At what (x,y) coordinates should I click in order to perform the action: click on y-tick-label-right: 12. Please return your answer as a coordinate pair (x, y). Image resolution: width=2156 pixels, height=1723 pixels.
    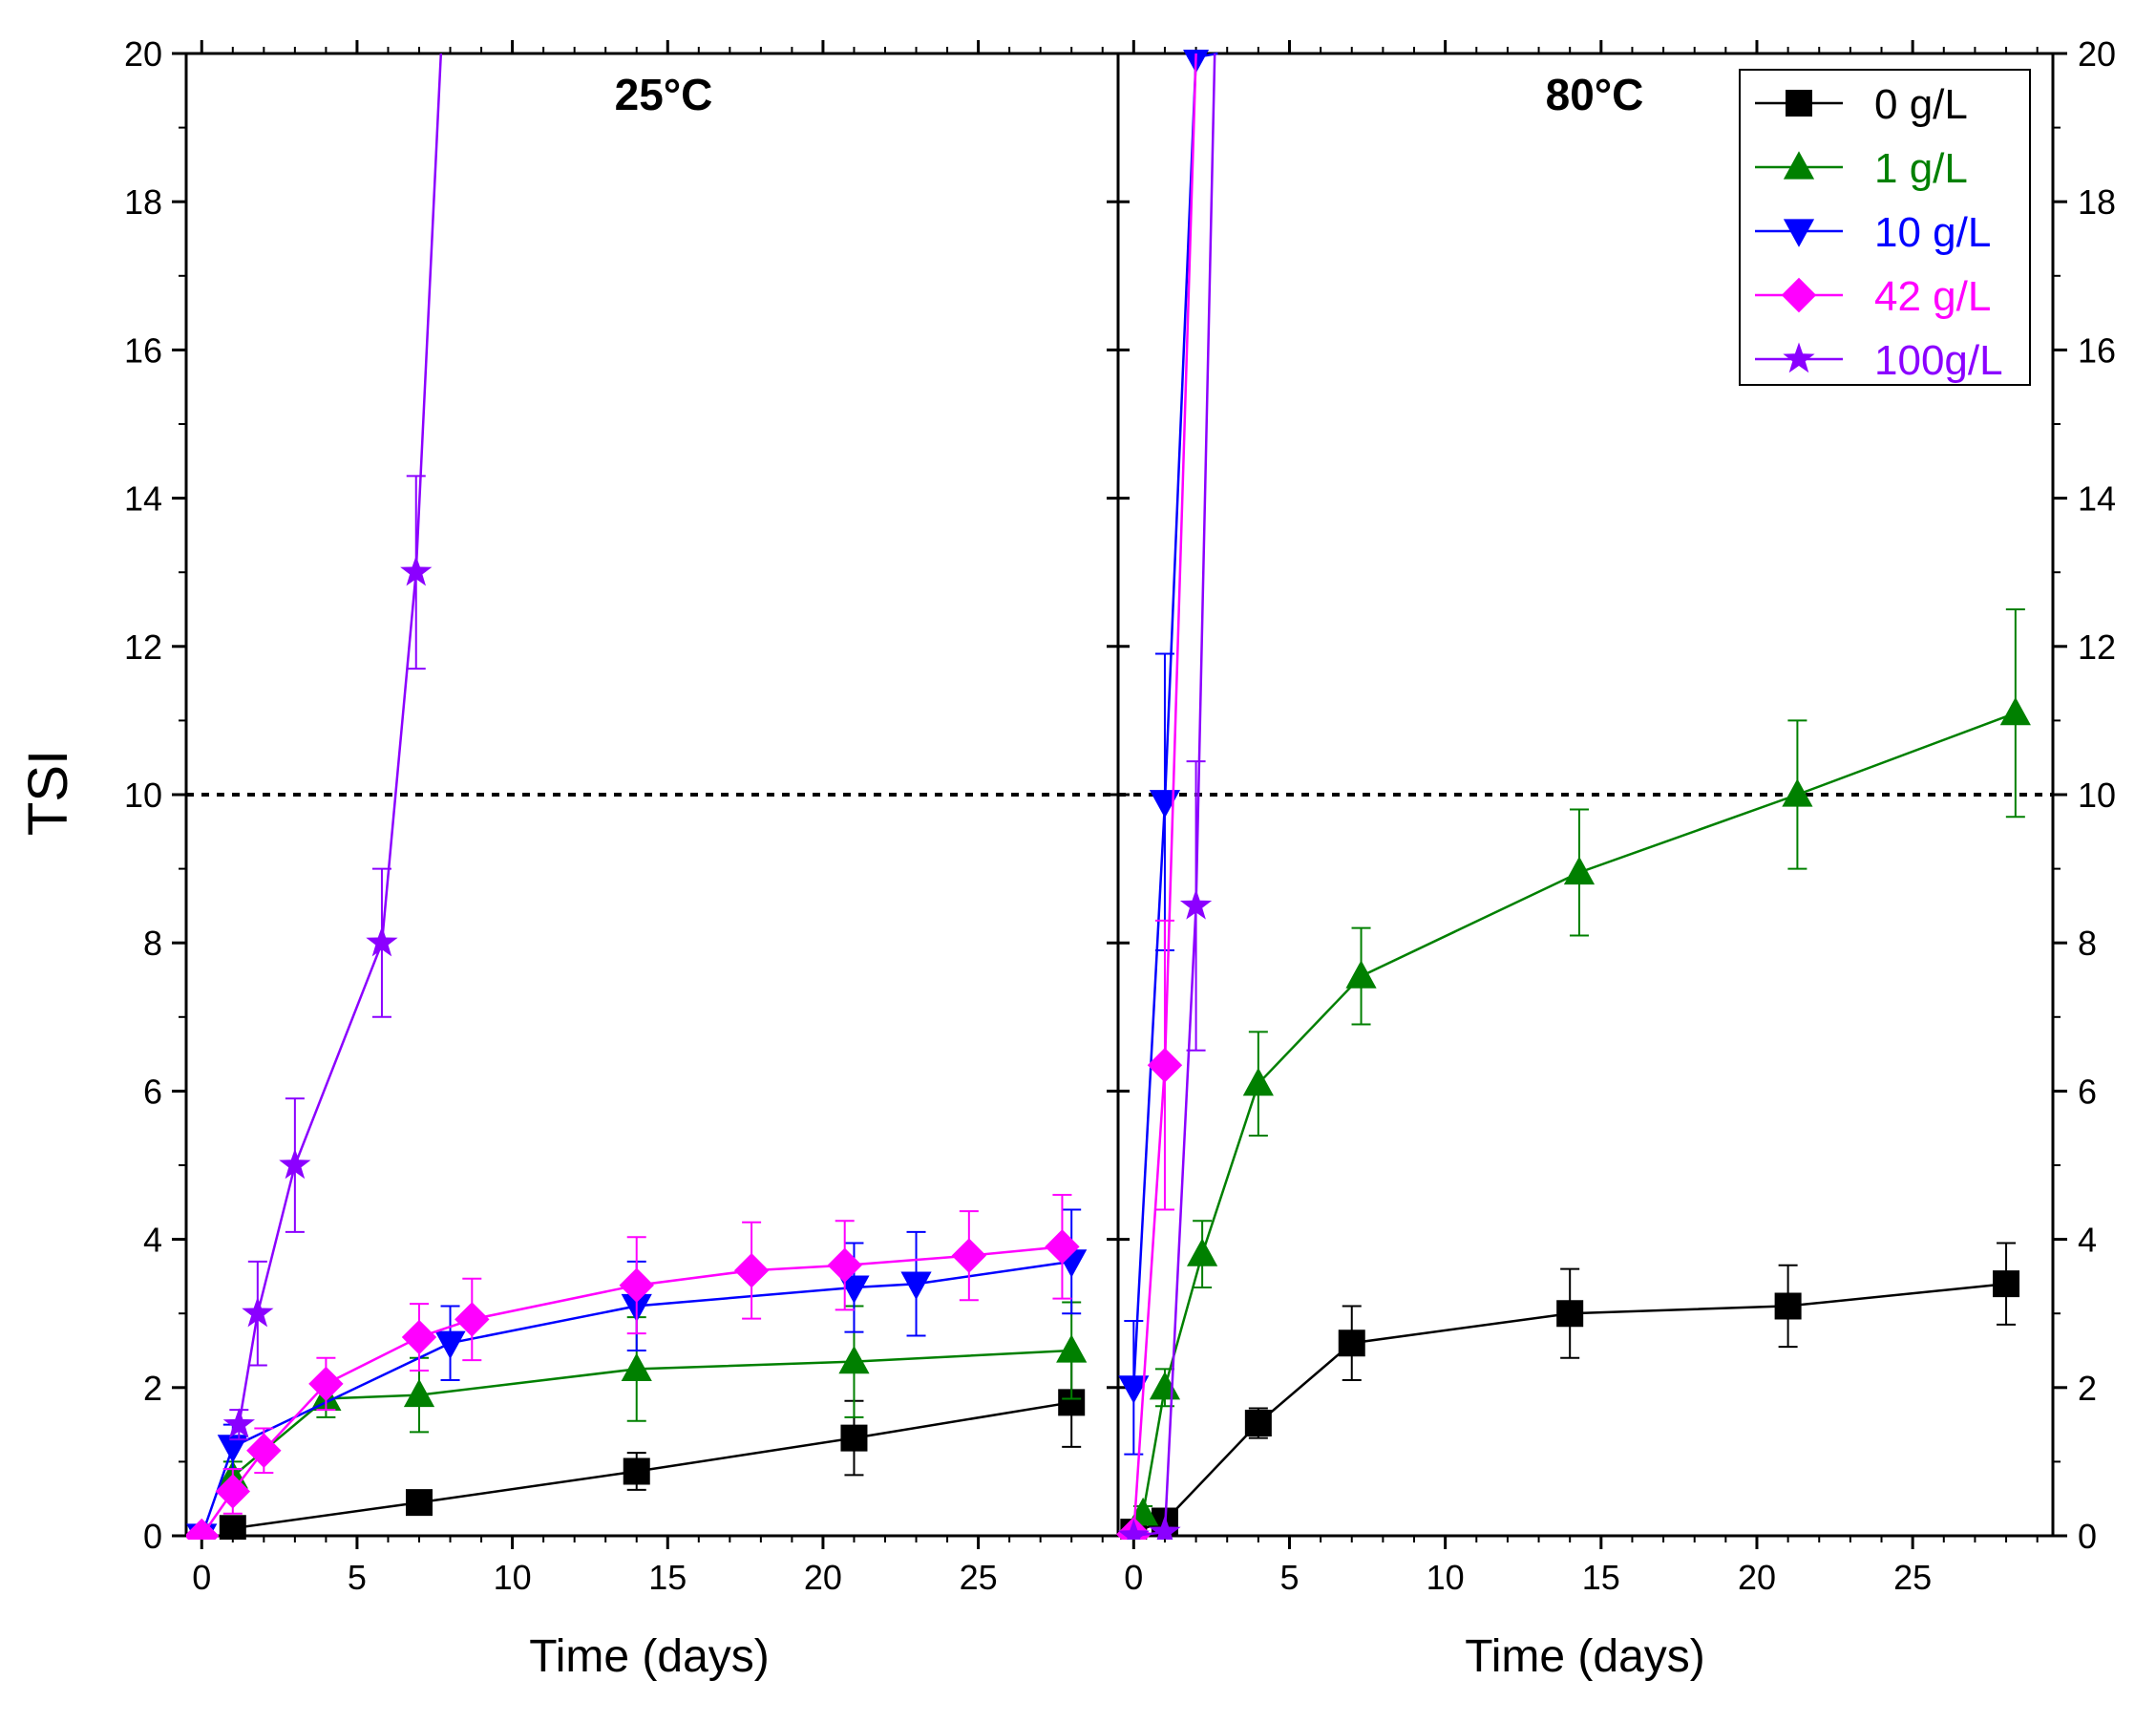
    Looking at the image, I should click on (2097, 647).